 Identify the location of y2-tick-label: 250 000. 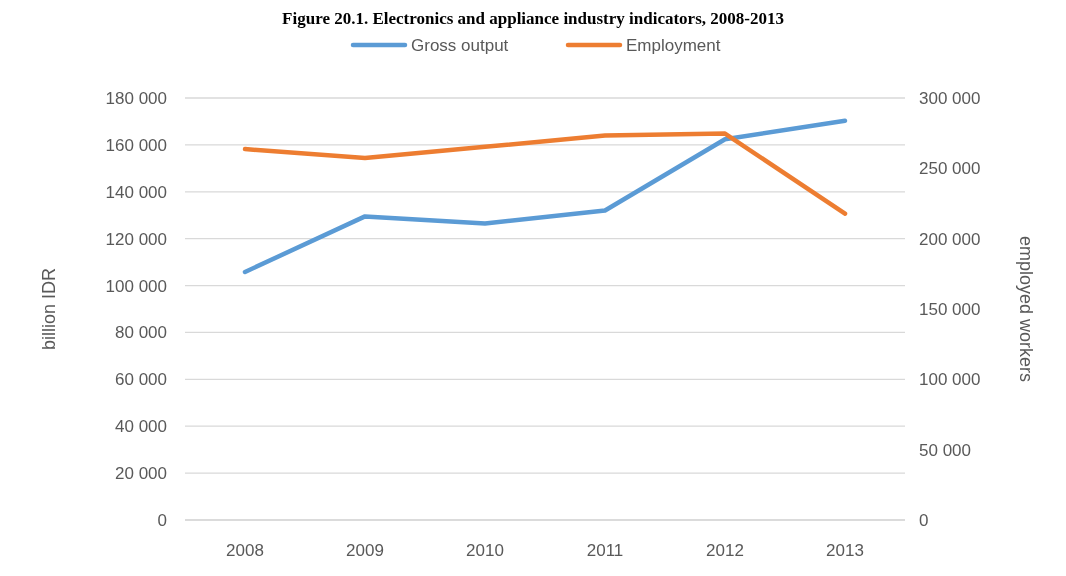
(950, 169).